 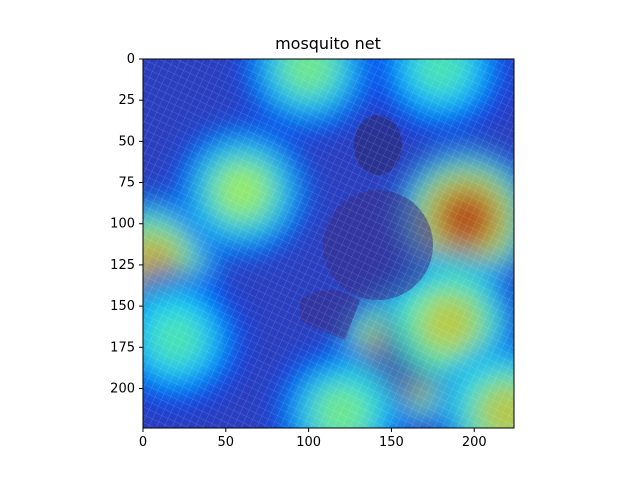 What do you see at coordinates (122, 224) in the screenshot?
I see `y-tick-label: 100` at bounding box center [122, 224].